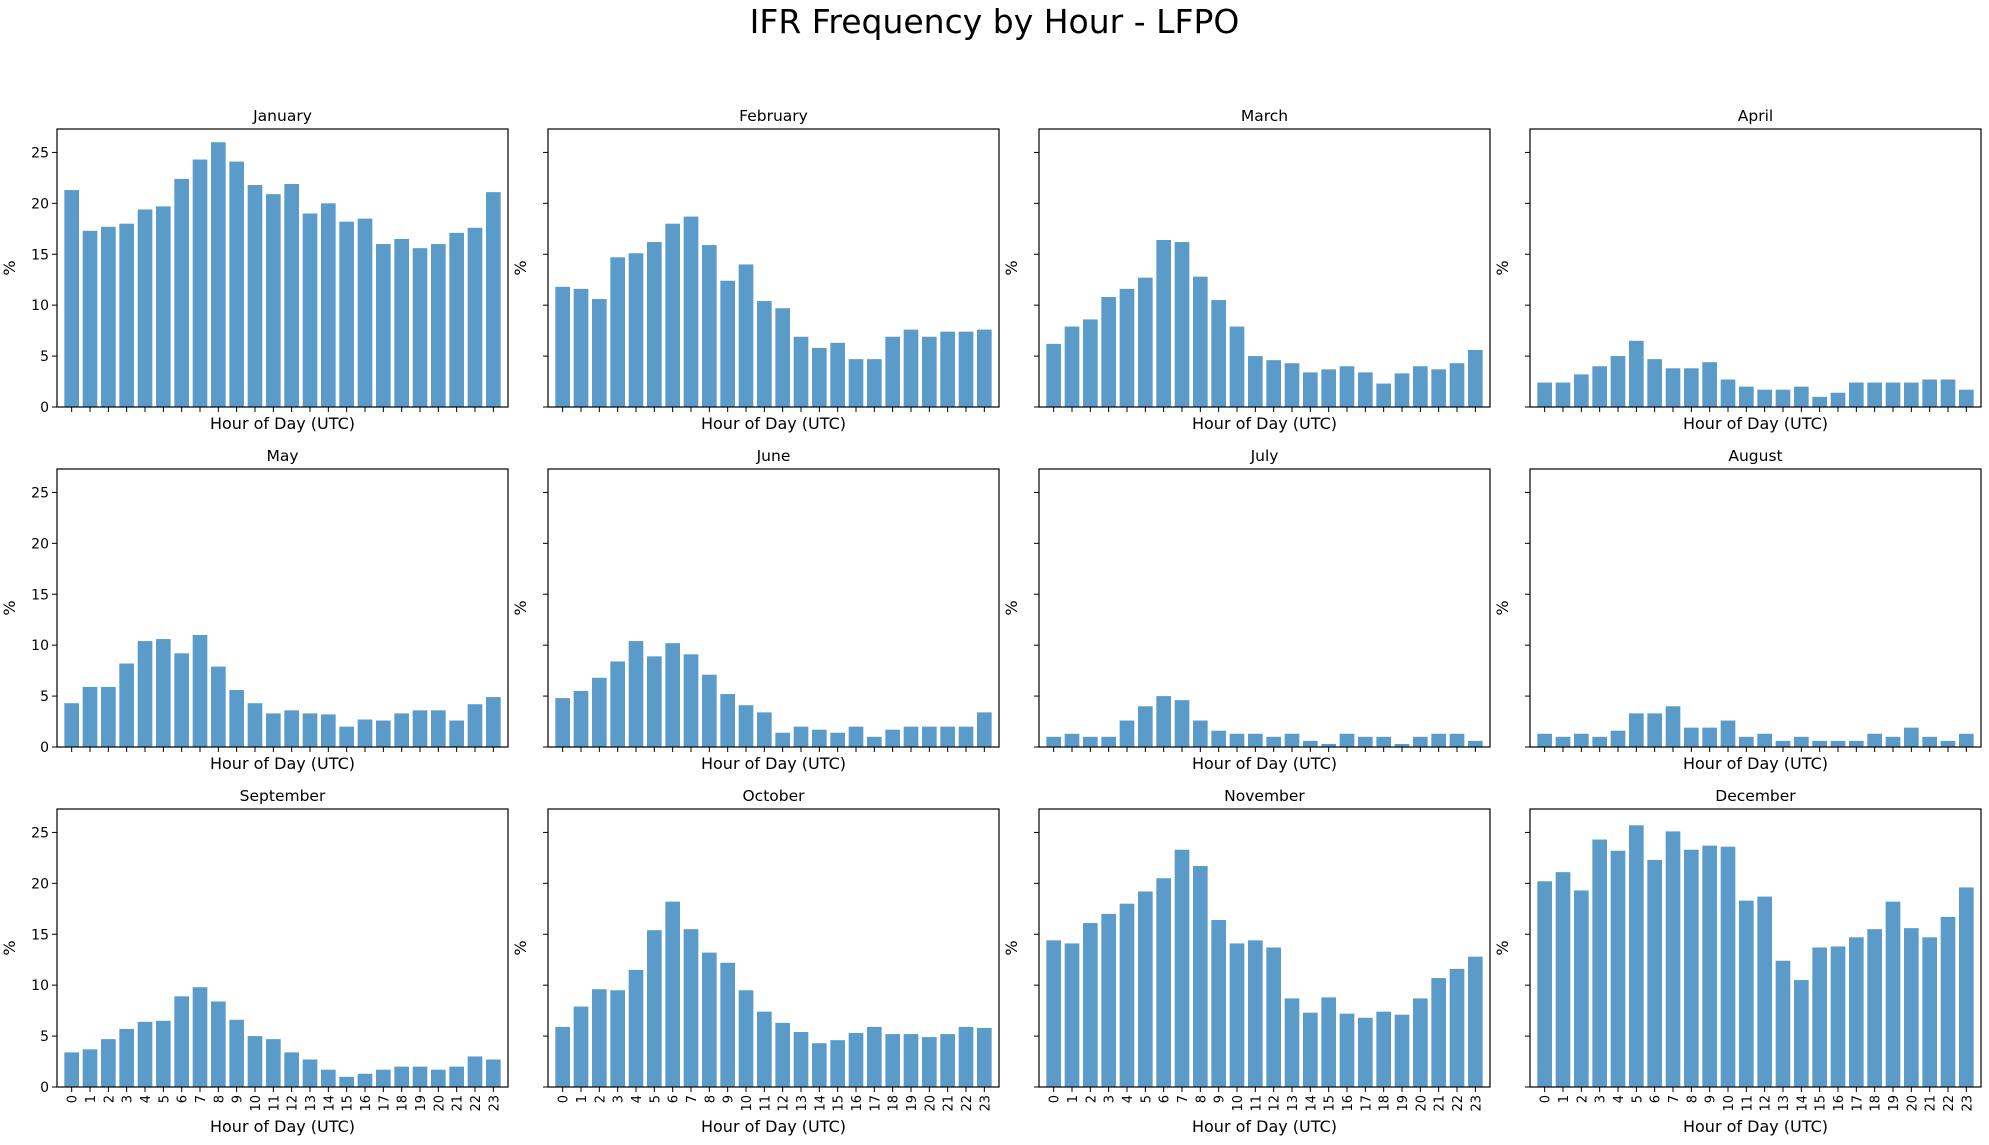  I want to click on x-tick-label: 9, so click(1220, 1099).